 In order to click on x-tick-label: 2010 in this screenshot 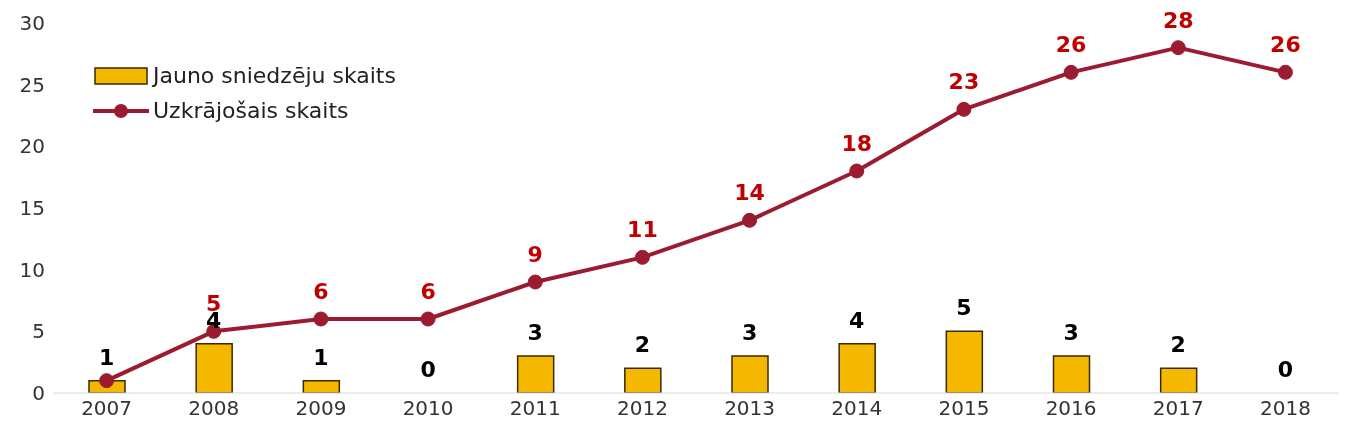, I will do `click(428, 408)`.